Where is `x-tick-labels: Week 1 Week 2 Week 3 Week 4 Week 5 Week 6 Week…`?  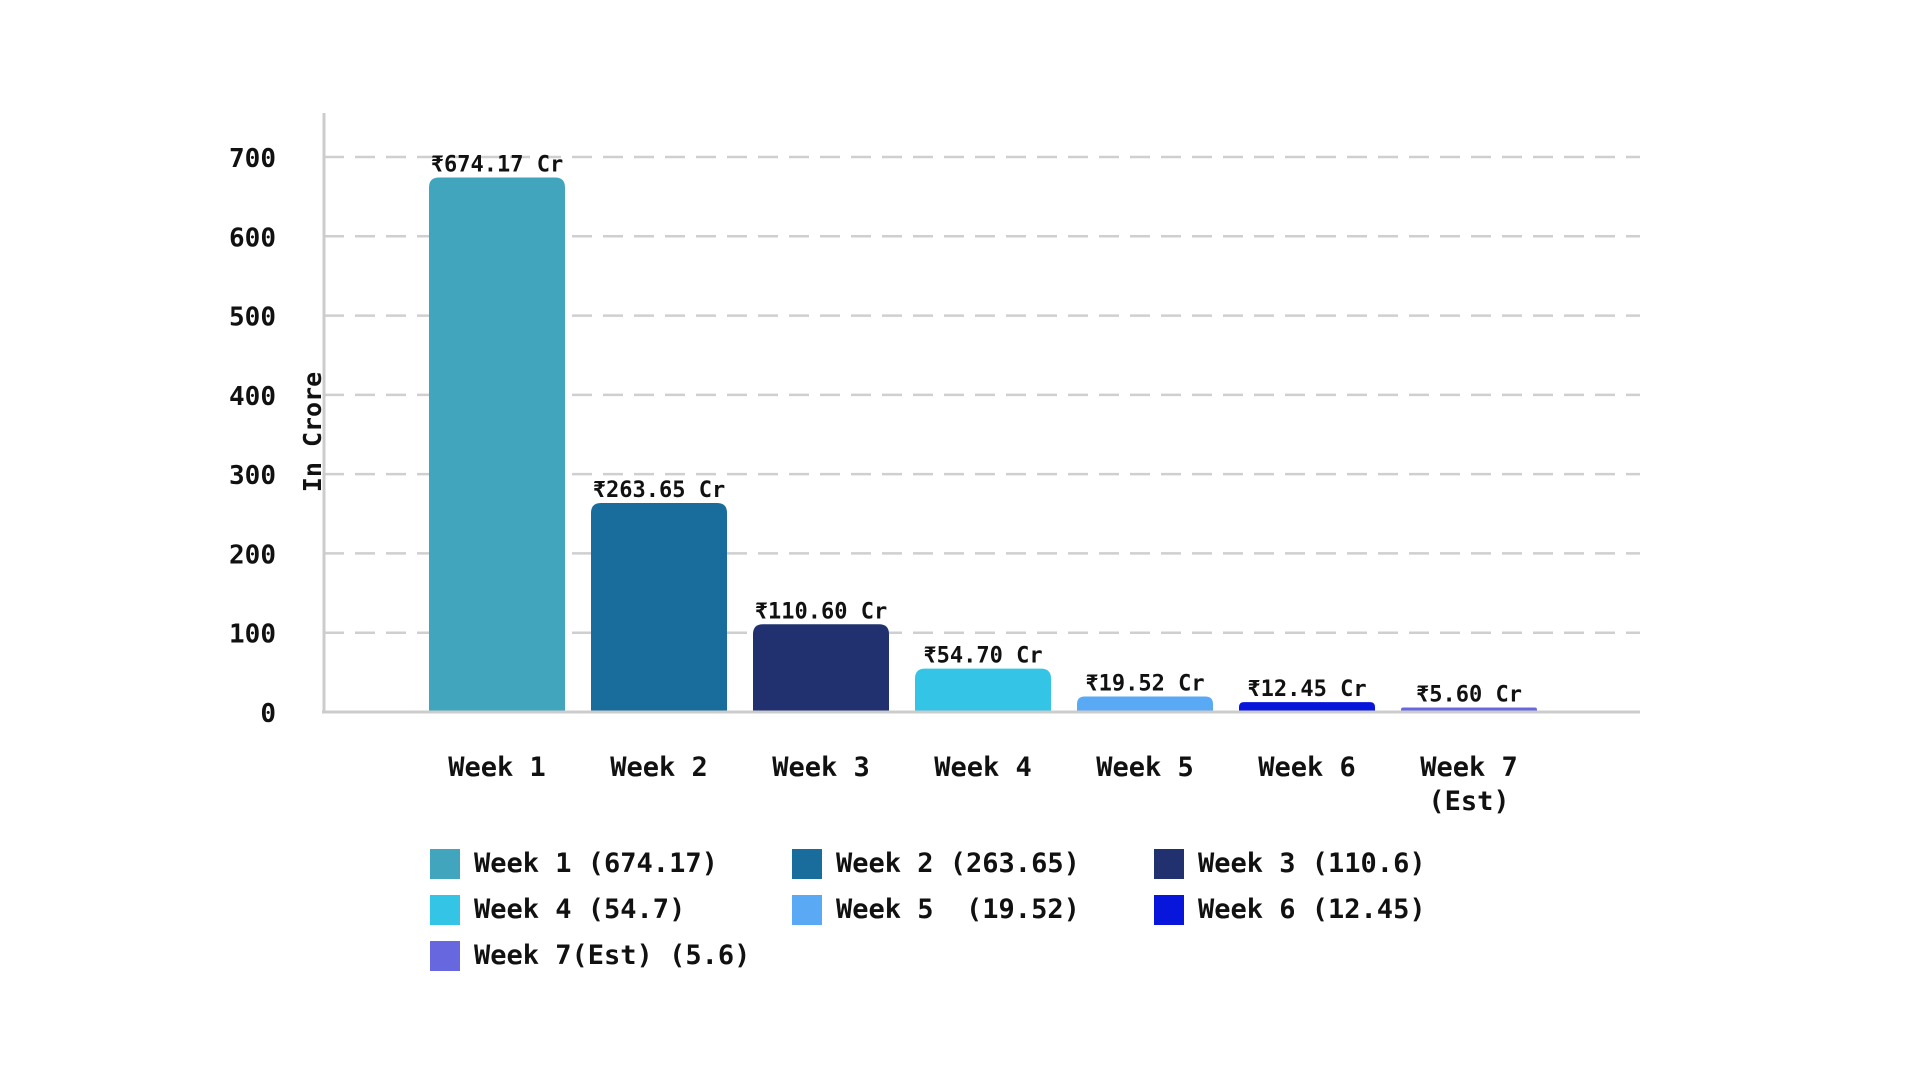
x-tick-labels: Week 1 Week 2 Week 3 Week 4 Week 5 Week 6 Week… is located at coordinates (983, 784).